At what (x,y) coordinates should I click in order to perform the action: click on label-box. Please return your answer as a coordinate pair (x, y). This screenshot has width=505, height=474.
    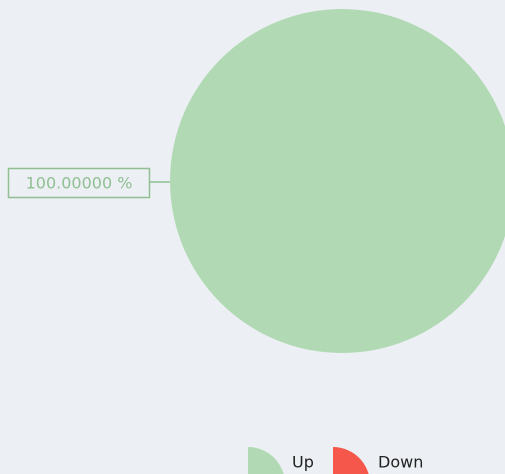
    Looking at the image, I should click on (79, 183).